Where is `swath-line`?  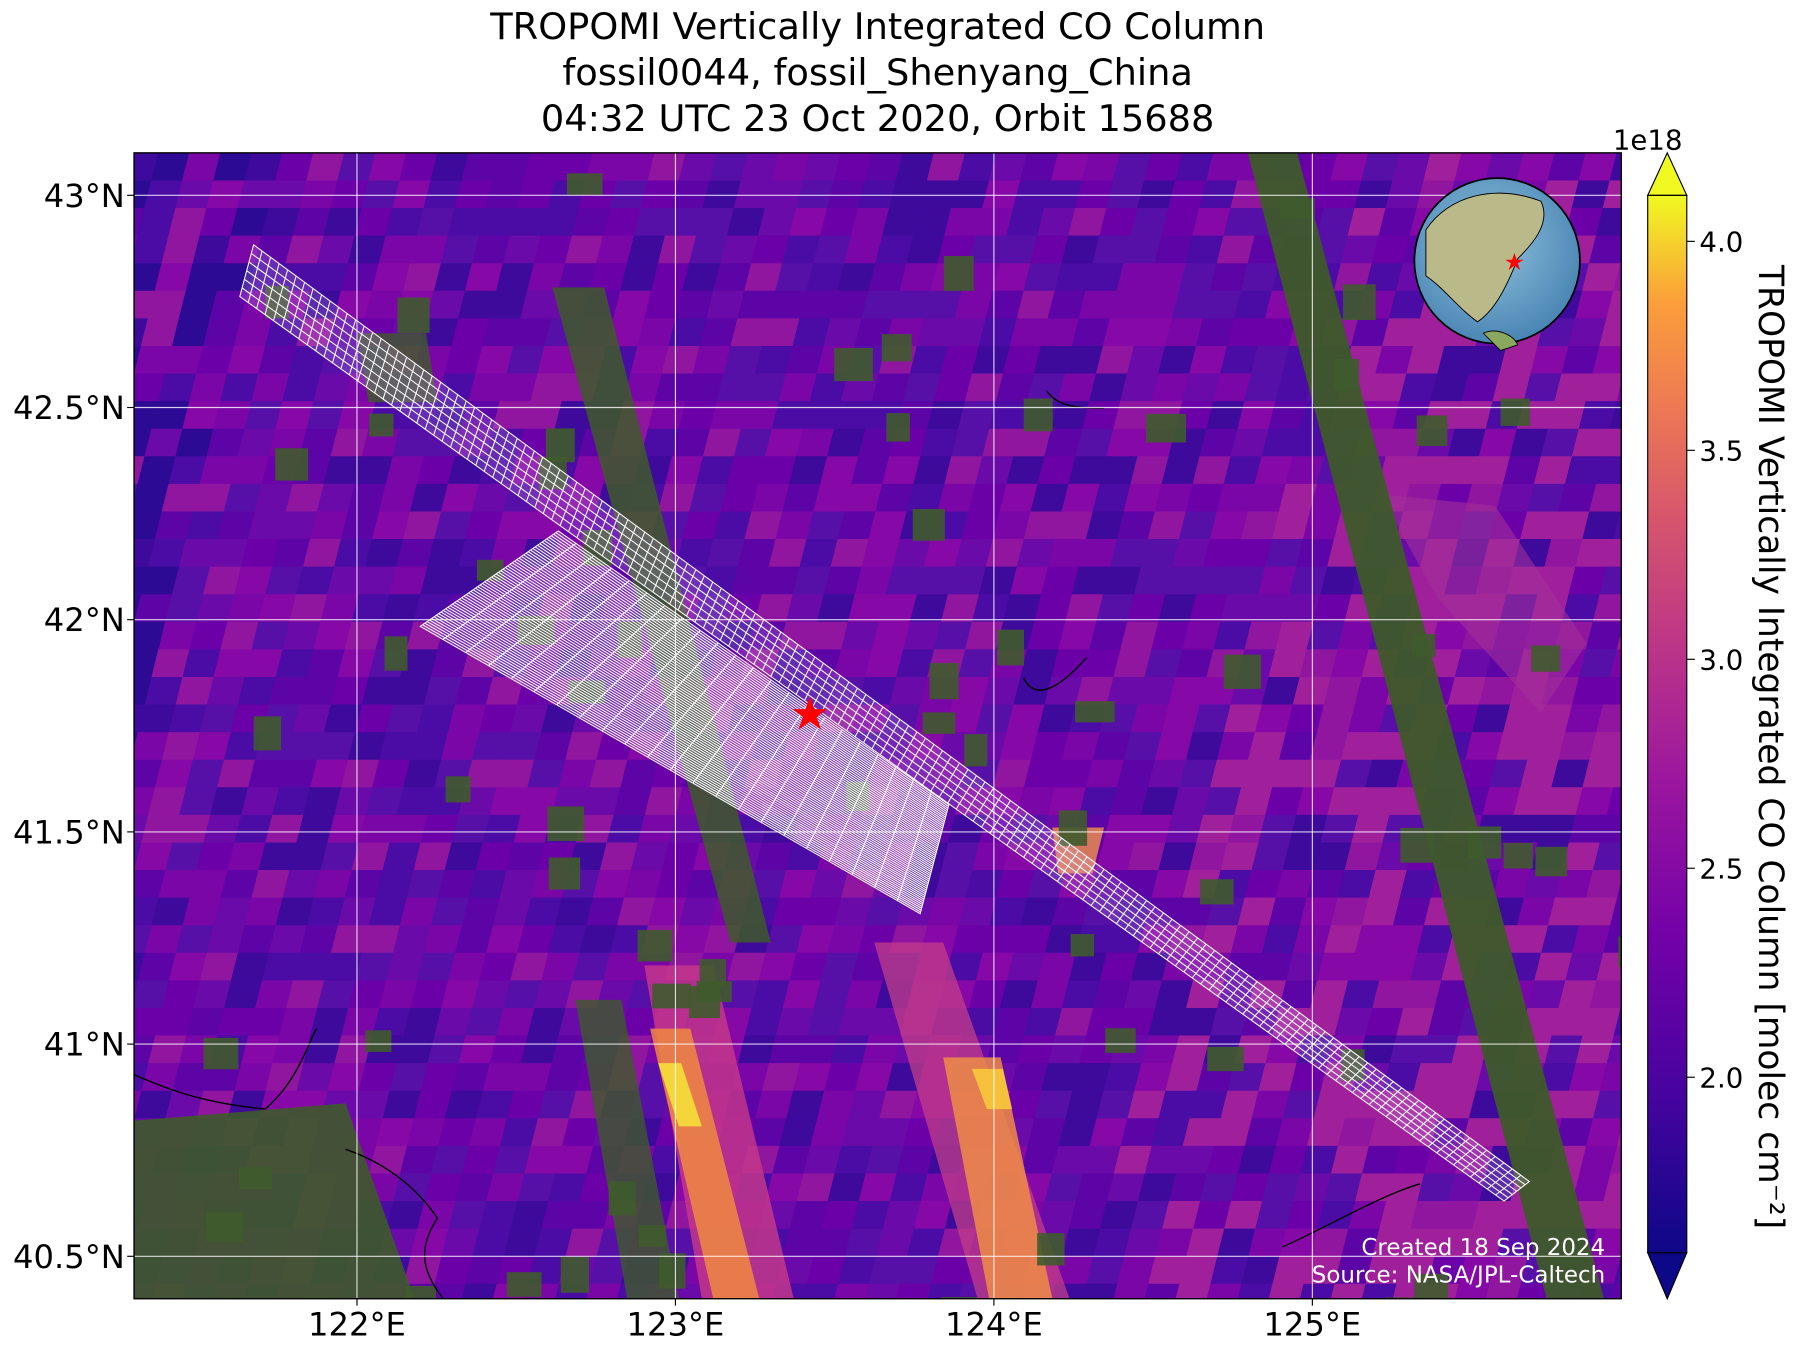
swath-line is located at coordinates (677, 761).